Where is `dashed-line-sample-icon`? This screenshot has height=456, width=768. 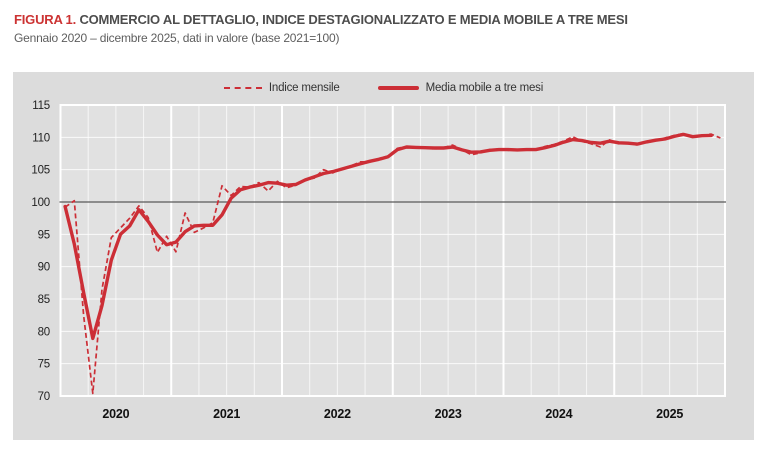
dashed-line-sample-icon is located at coordinates (242, 88).